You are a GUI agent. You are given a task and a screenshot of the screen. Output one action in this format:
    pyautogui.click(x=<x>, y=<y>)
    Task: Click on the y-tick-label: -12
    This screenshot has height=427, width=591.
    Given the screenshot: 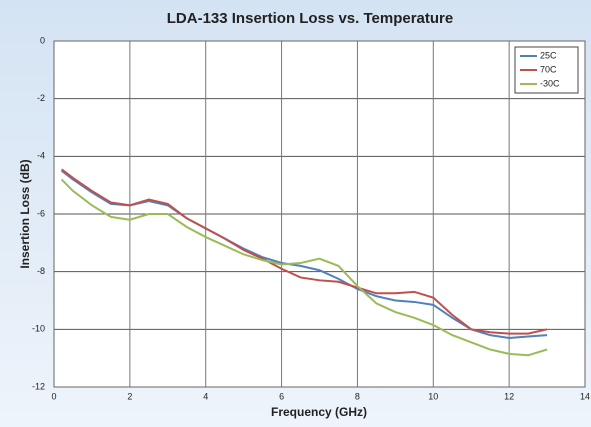 What is the action you would take?
    pyautogui.click(x=38, y=386)
    